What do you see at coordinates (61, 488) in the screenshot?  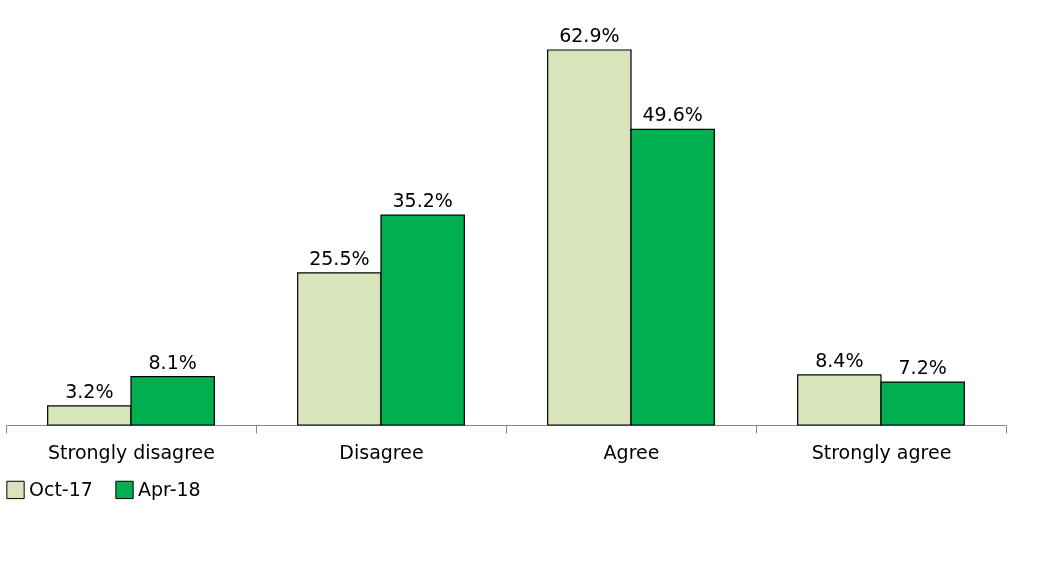 I see `legend-label: Oct-17` at bounding box center [61, 488].